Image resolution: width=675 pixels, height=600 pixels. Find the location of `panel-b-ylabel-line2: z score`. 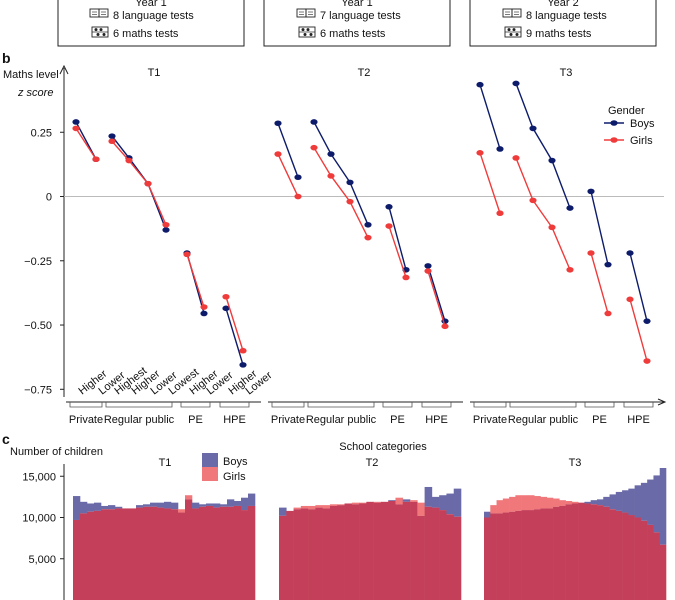

panel-b-ylabel-line2: z score is located at coordinates (35, 93).